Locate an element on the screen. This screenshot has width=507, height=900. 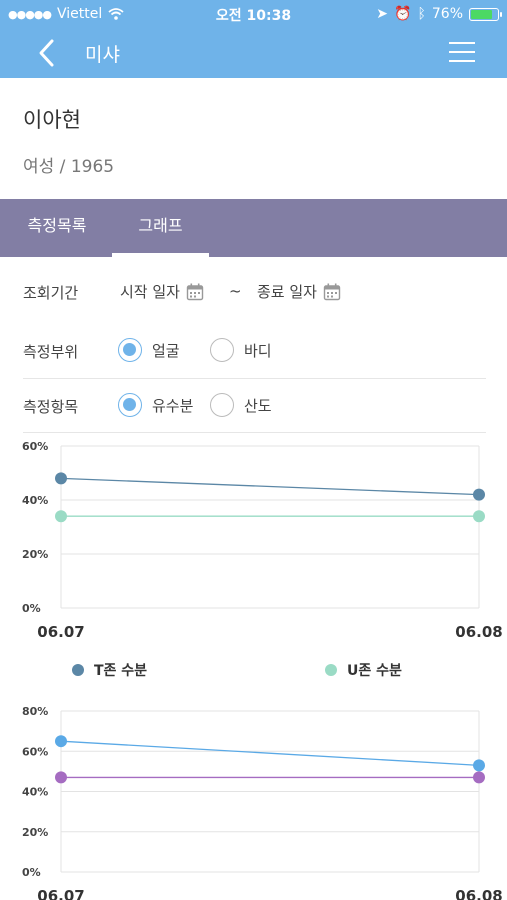
radio-body: 바디 is located at coordinates (241, 350).